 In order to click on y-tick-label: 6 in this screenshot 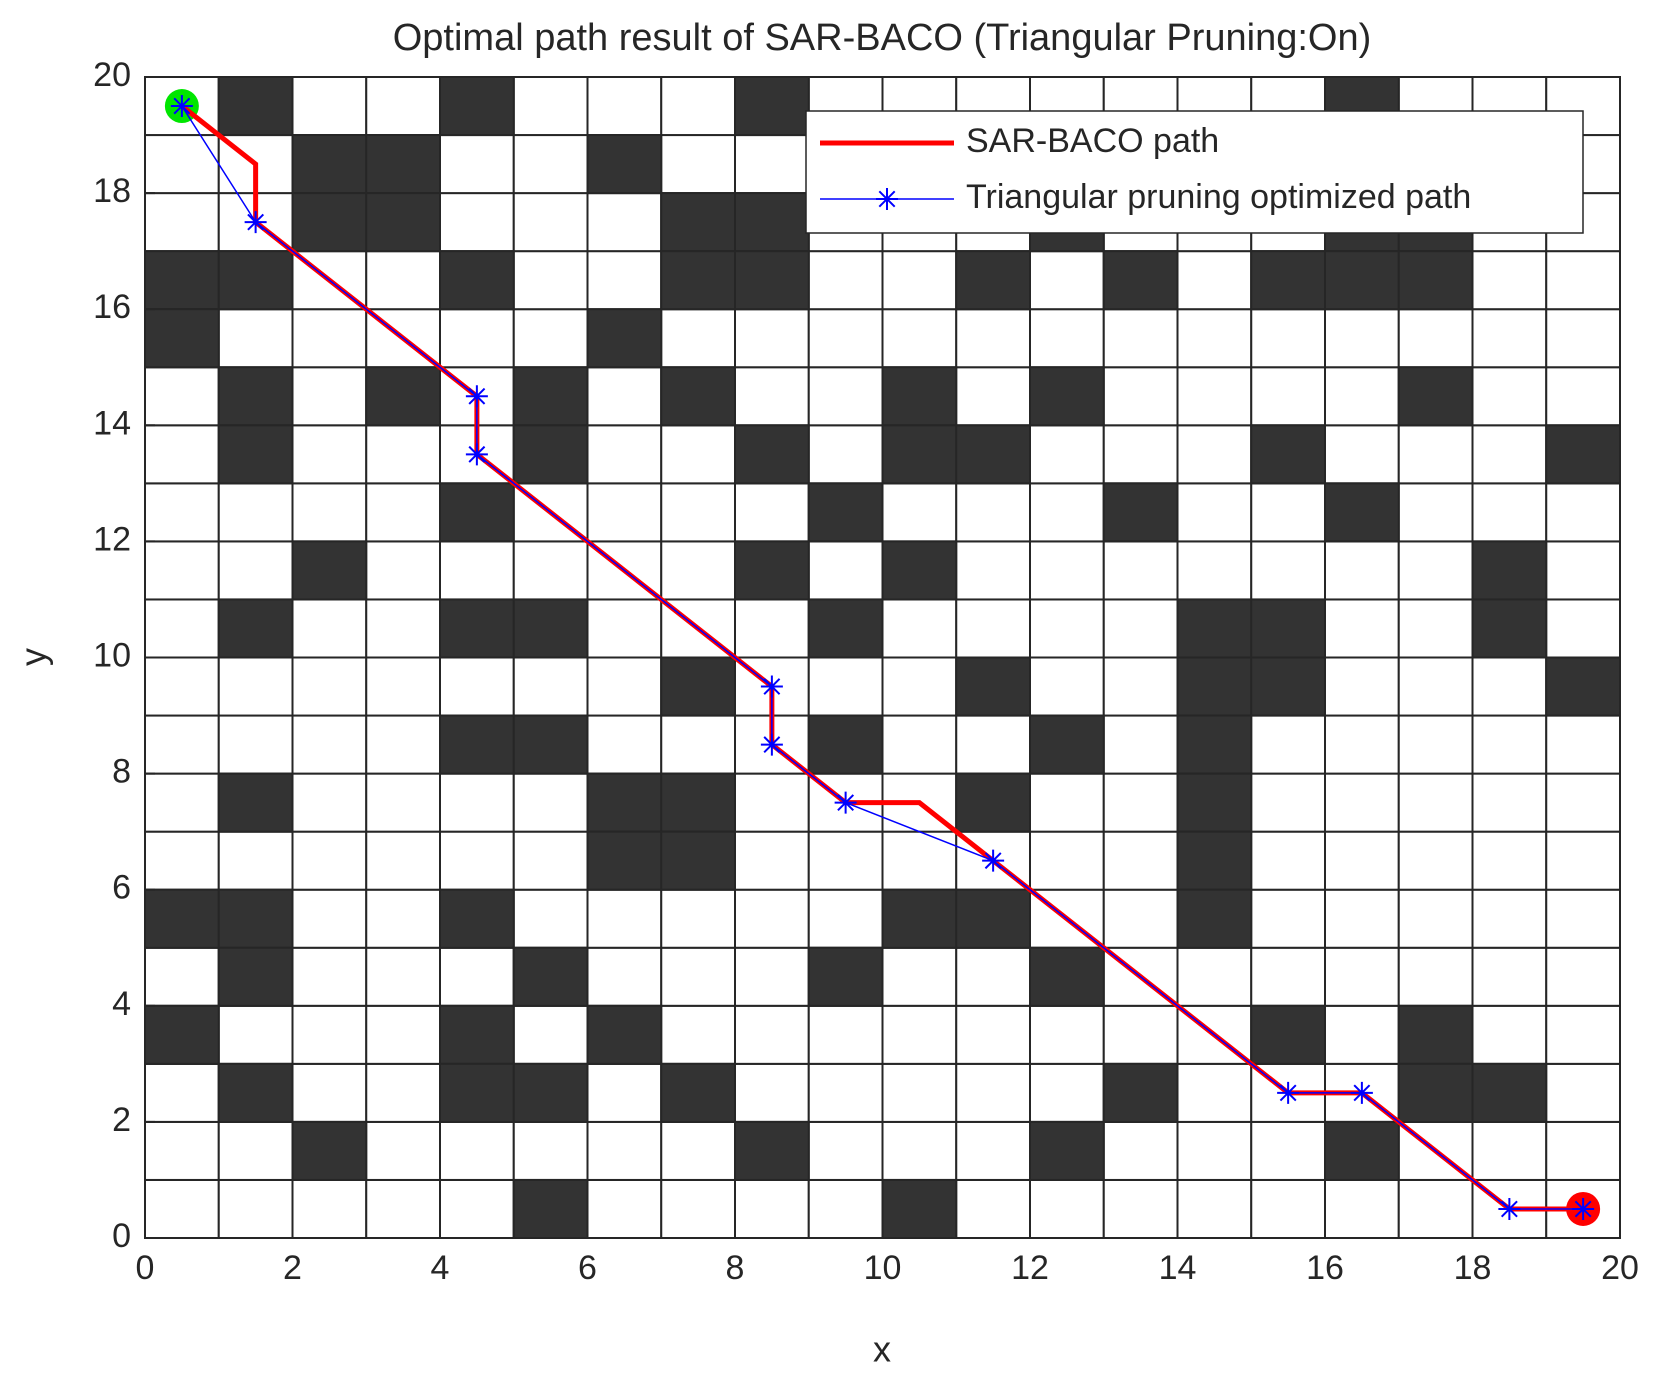, I will do `click(121, 888)`.